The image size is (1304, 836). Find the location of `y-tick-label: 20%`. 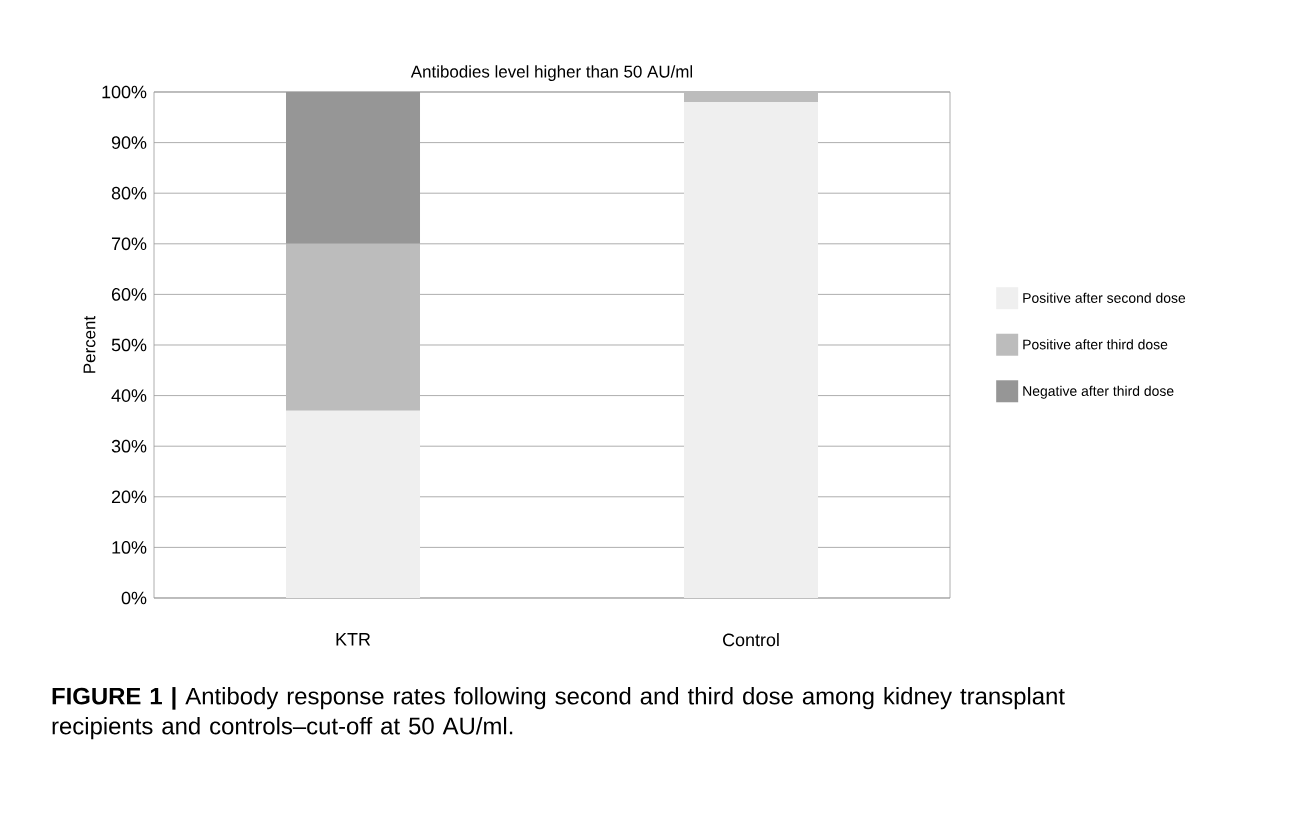

y-tick-label: 20% is located at coordinates (129, 497).